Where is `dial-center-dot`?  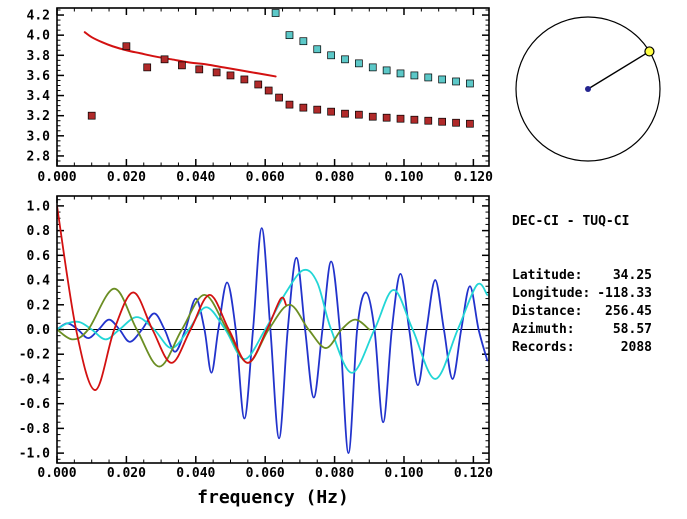 dial-center-dot is located at coordinates (588, 89).